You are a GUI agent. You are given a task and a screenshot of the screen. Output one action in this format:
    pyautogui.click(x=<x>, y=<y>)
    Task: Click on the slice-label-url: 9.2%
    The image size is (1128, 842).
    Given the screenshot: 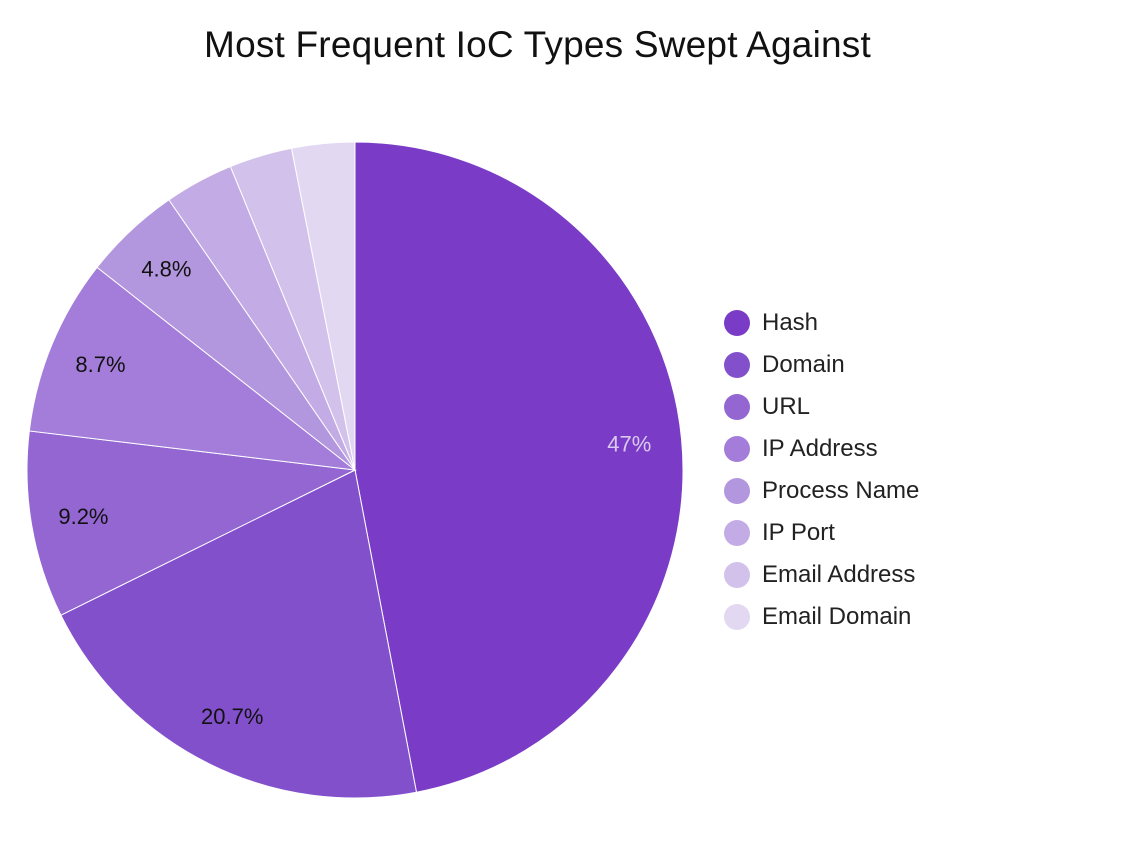 What is the action you would take?
    pyautogui.click(x=83, y=516)
    